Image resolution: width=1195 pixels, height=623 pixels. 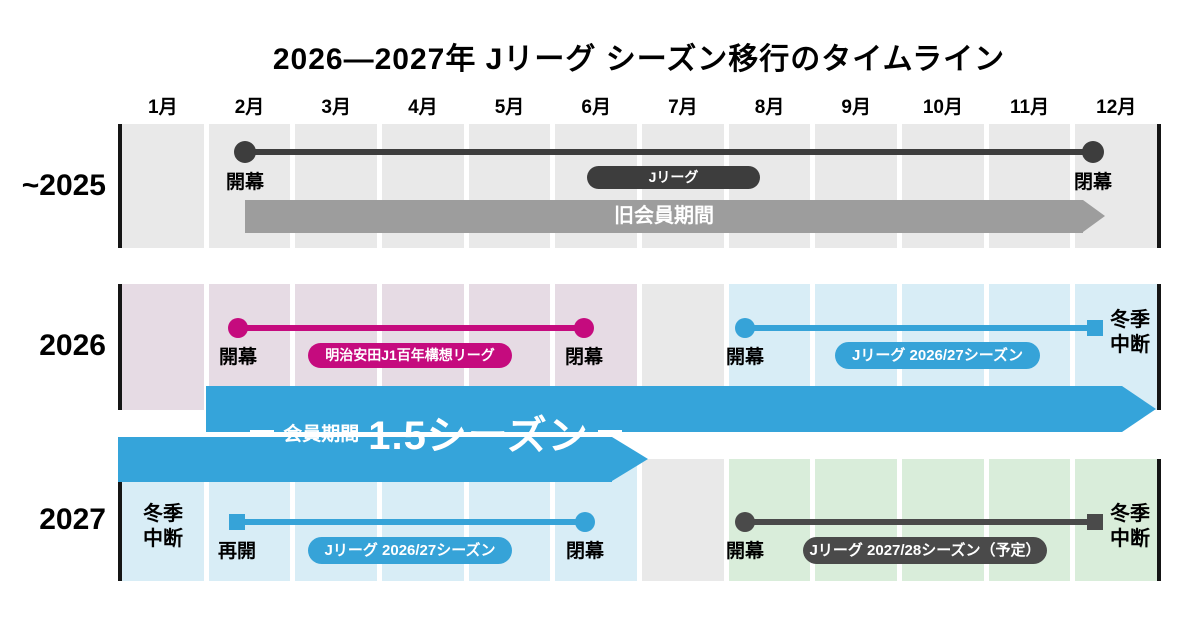 I want to click on season-2027-28-break-square, so click(x=1095, y=522).